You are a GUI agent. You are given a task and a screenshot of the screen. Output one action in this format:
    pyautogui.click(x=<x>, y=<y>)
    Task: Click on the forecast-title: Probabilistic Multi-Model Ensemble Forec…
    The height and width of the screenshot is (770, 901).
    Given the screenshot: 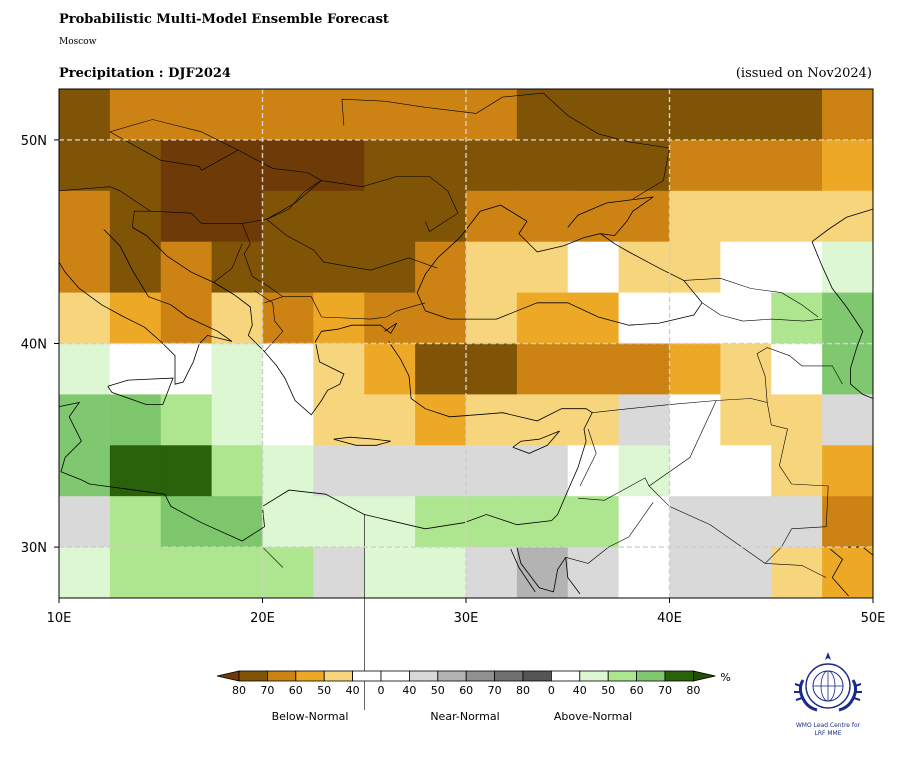 What is the action you would take?
    pyautogui.click(x=224, y=19)
    